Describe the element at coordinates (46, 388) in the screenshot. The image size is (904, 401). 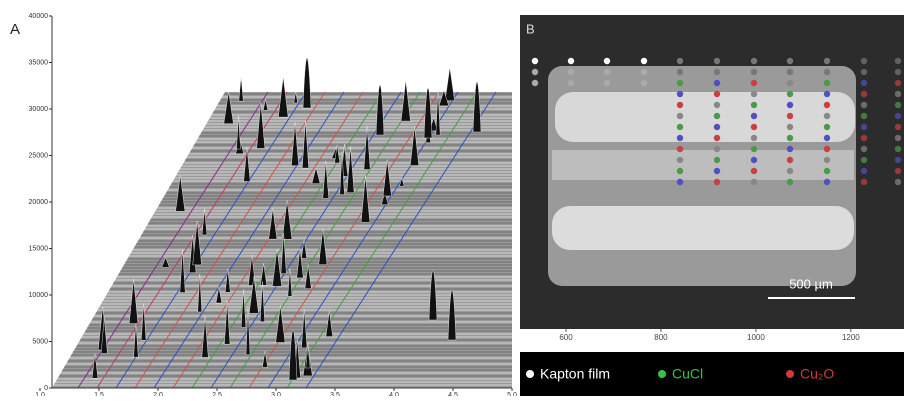
I see `y-tick-label: 0` at that location.